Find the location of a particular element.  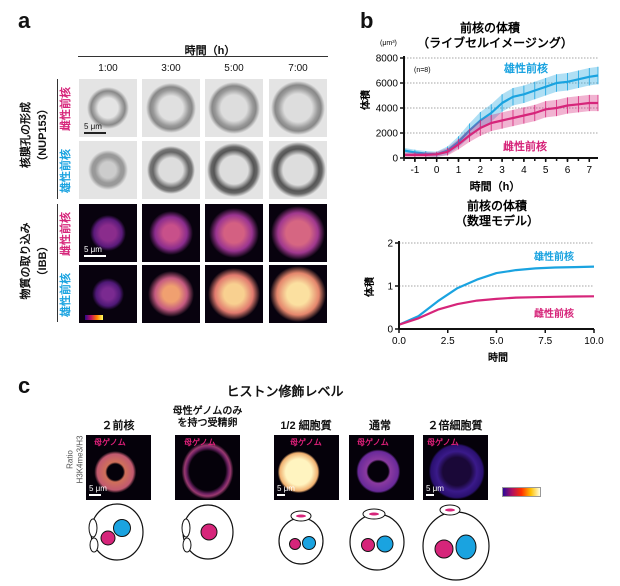

x-tick-label: 5.0 is located at coordinates (497, 341).